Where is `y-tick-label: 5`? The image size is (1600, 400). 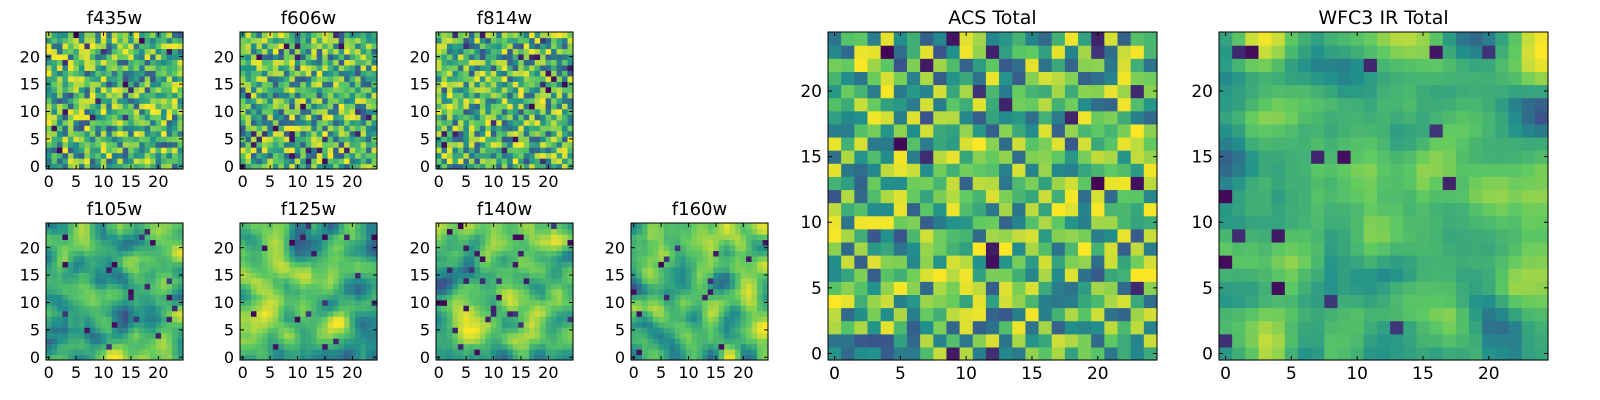
y-tick-label: 5 is located at coordinates (425, 329).